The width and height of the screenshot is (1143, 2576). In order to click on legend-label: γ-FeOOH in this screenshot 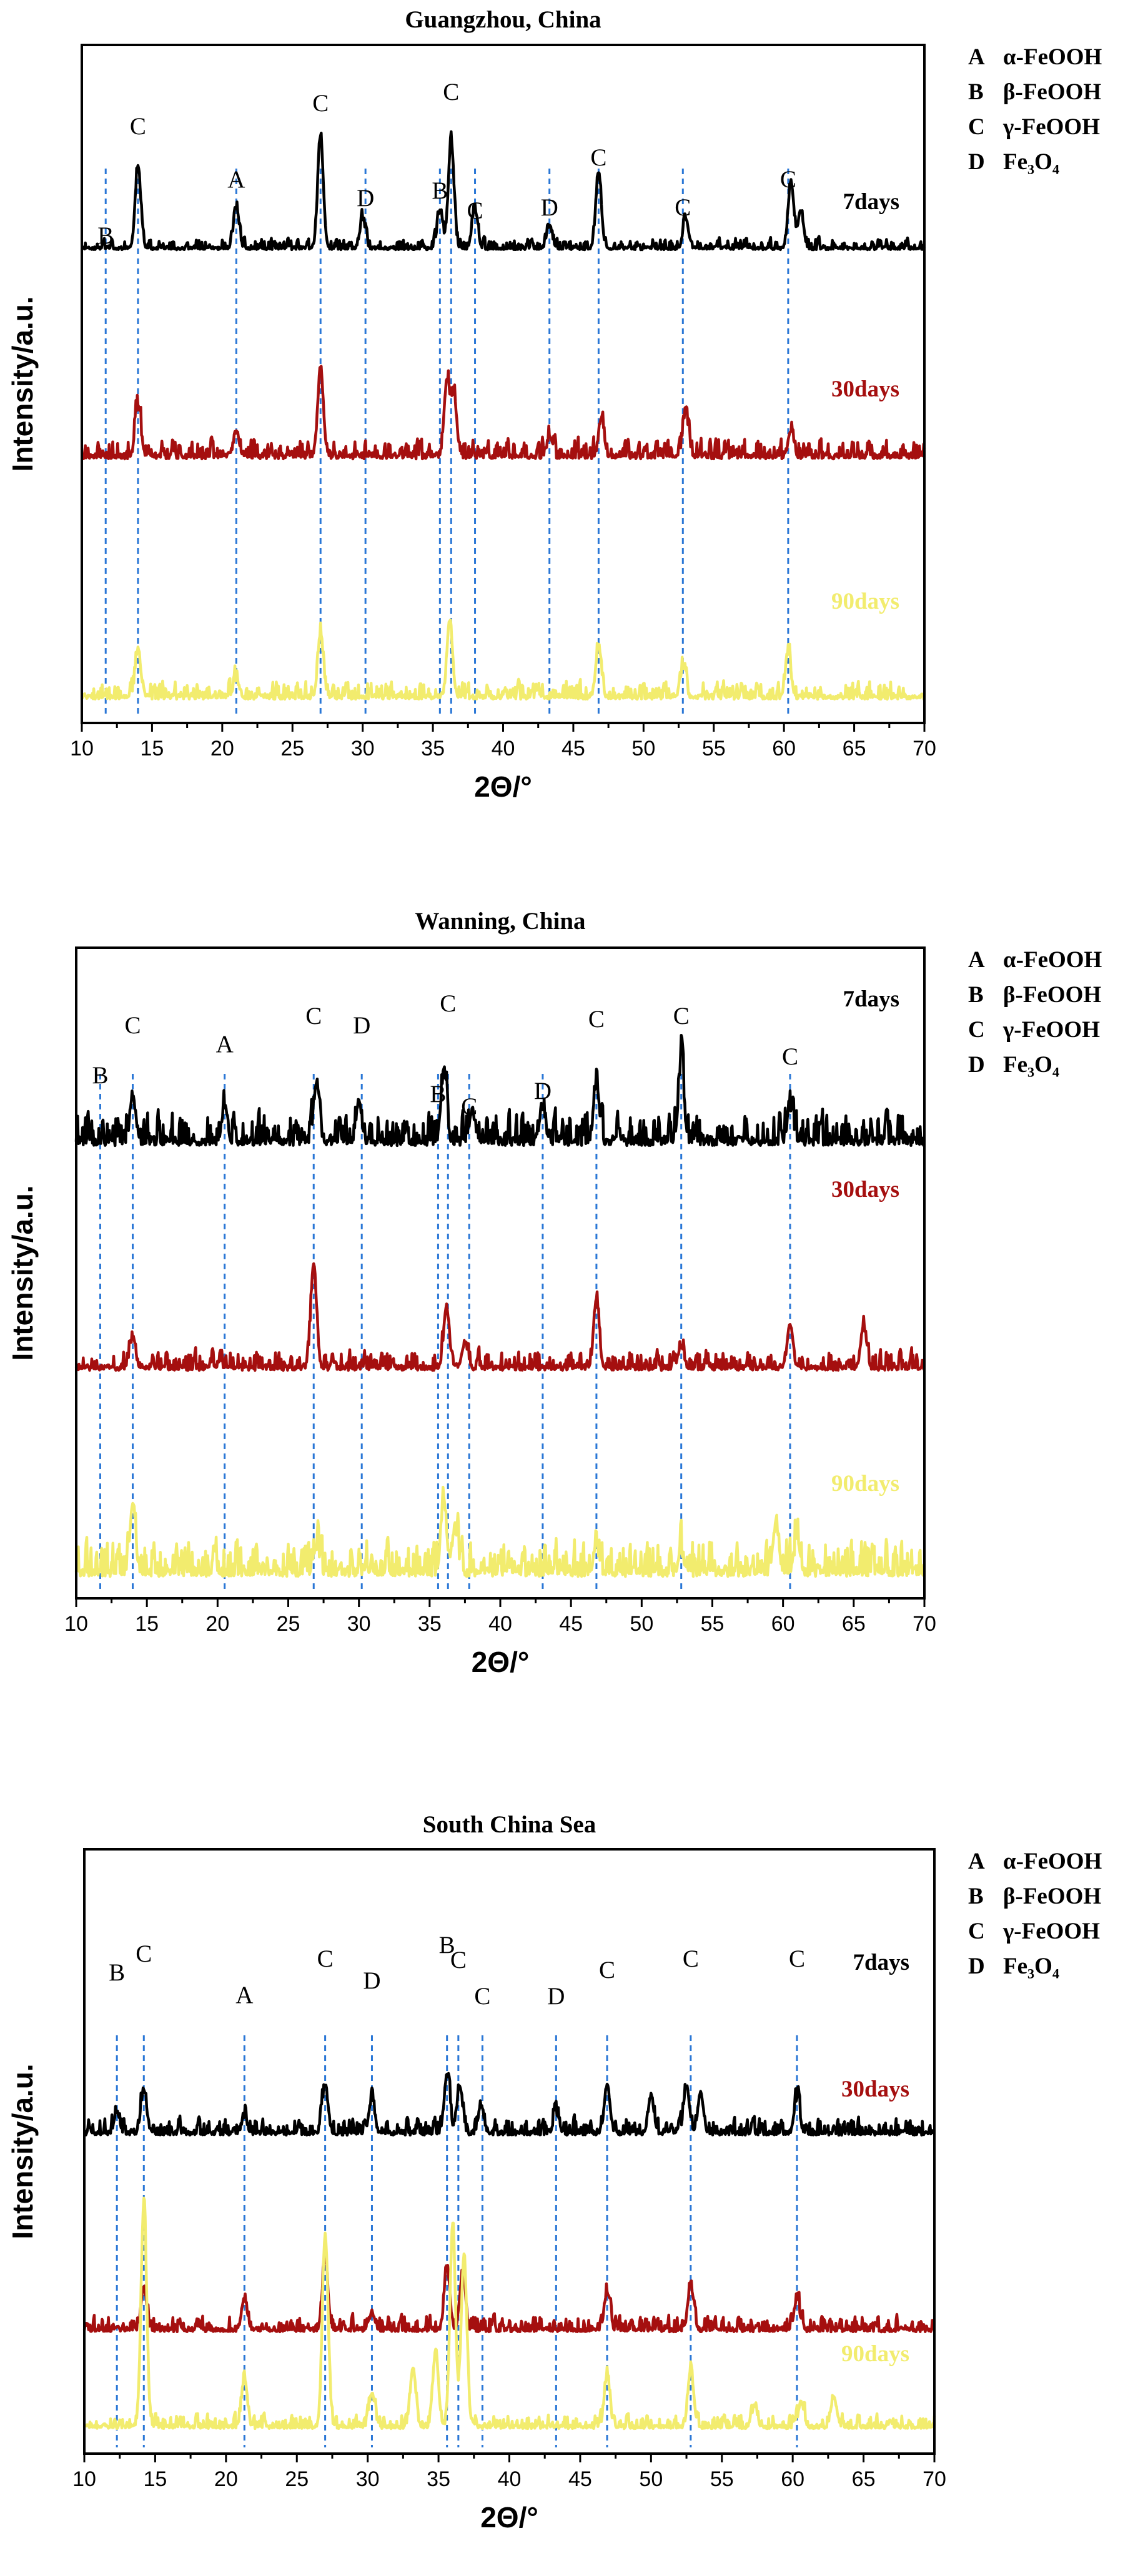, I will do `click(1051, 1931)`.